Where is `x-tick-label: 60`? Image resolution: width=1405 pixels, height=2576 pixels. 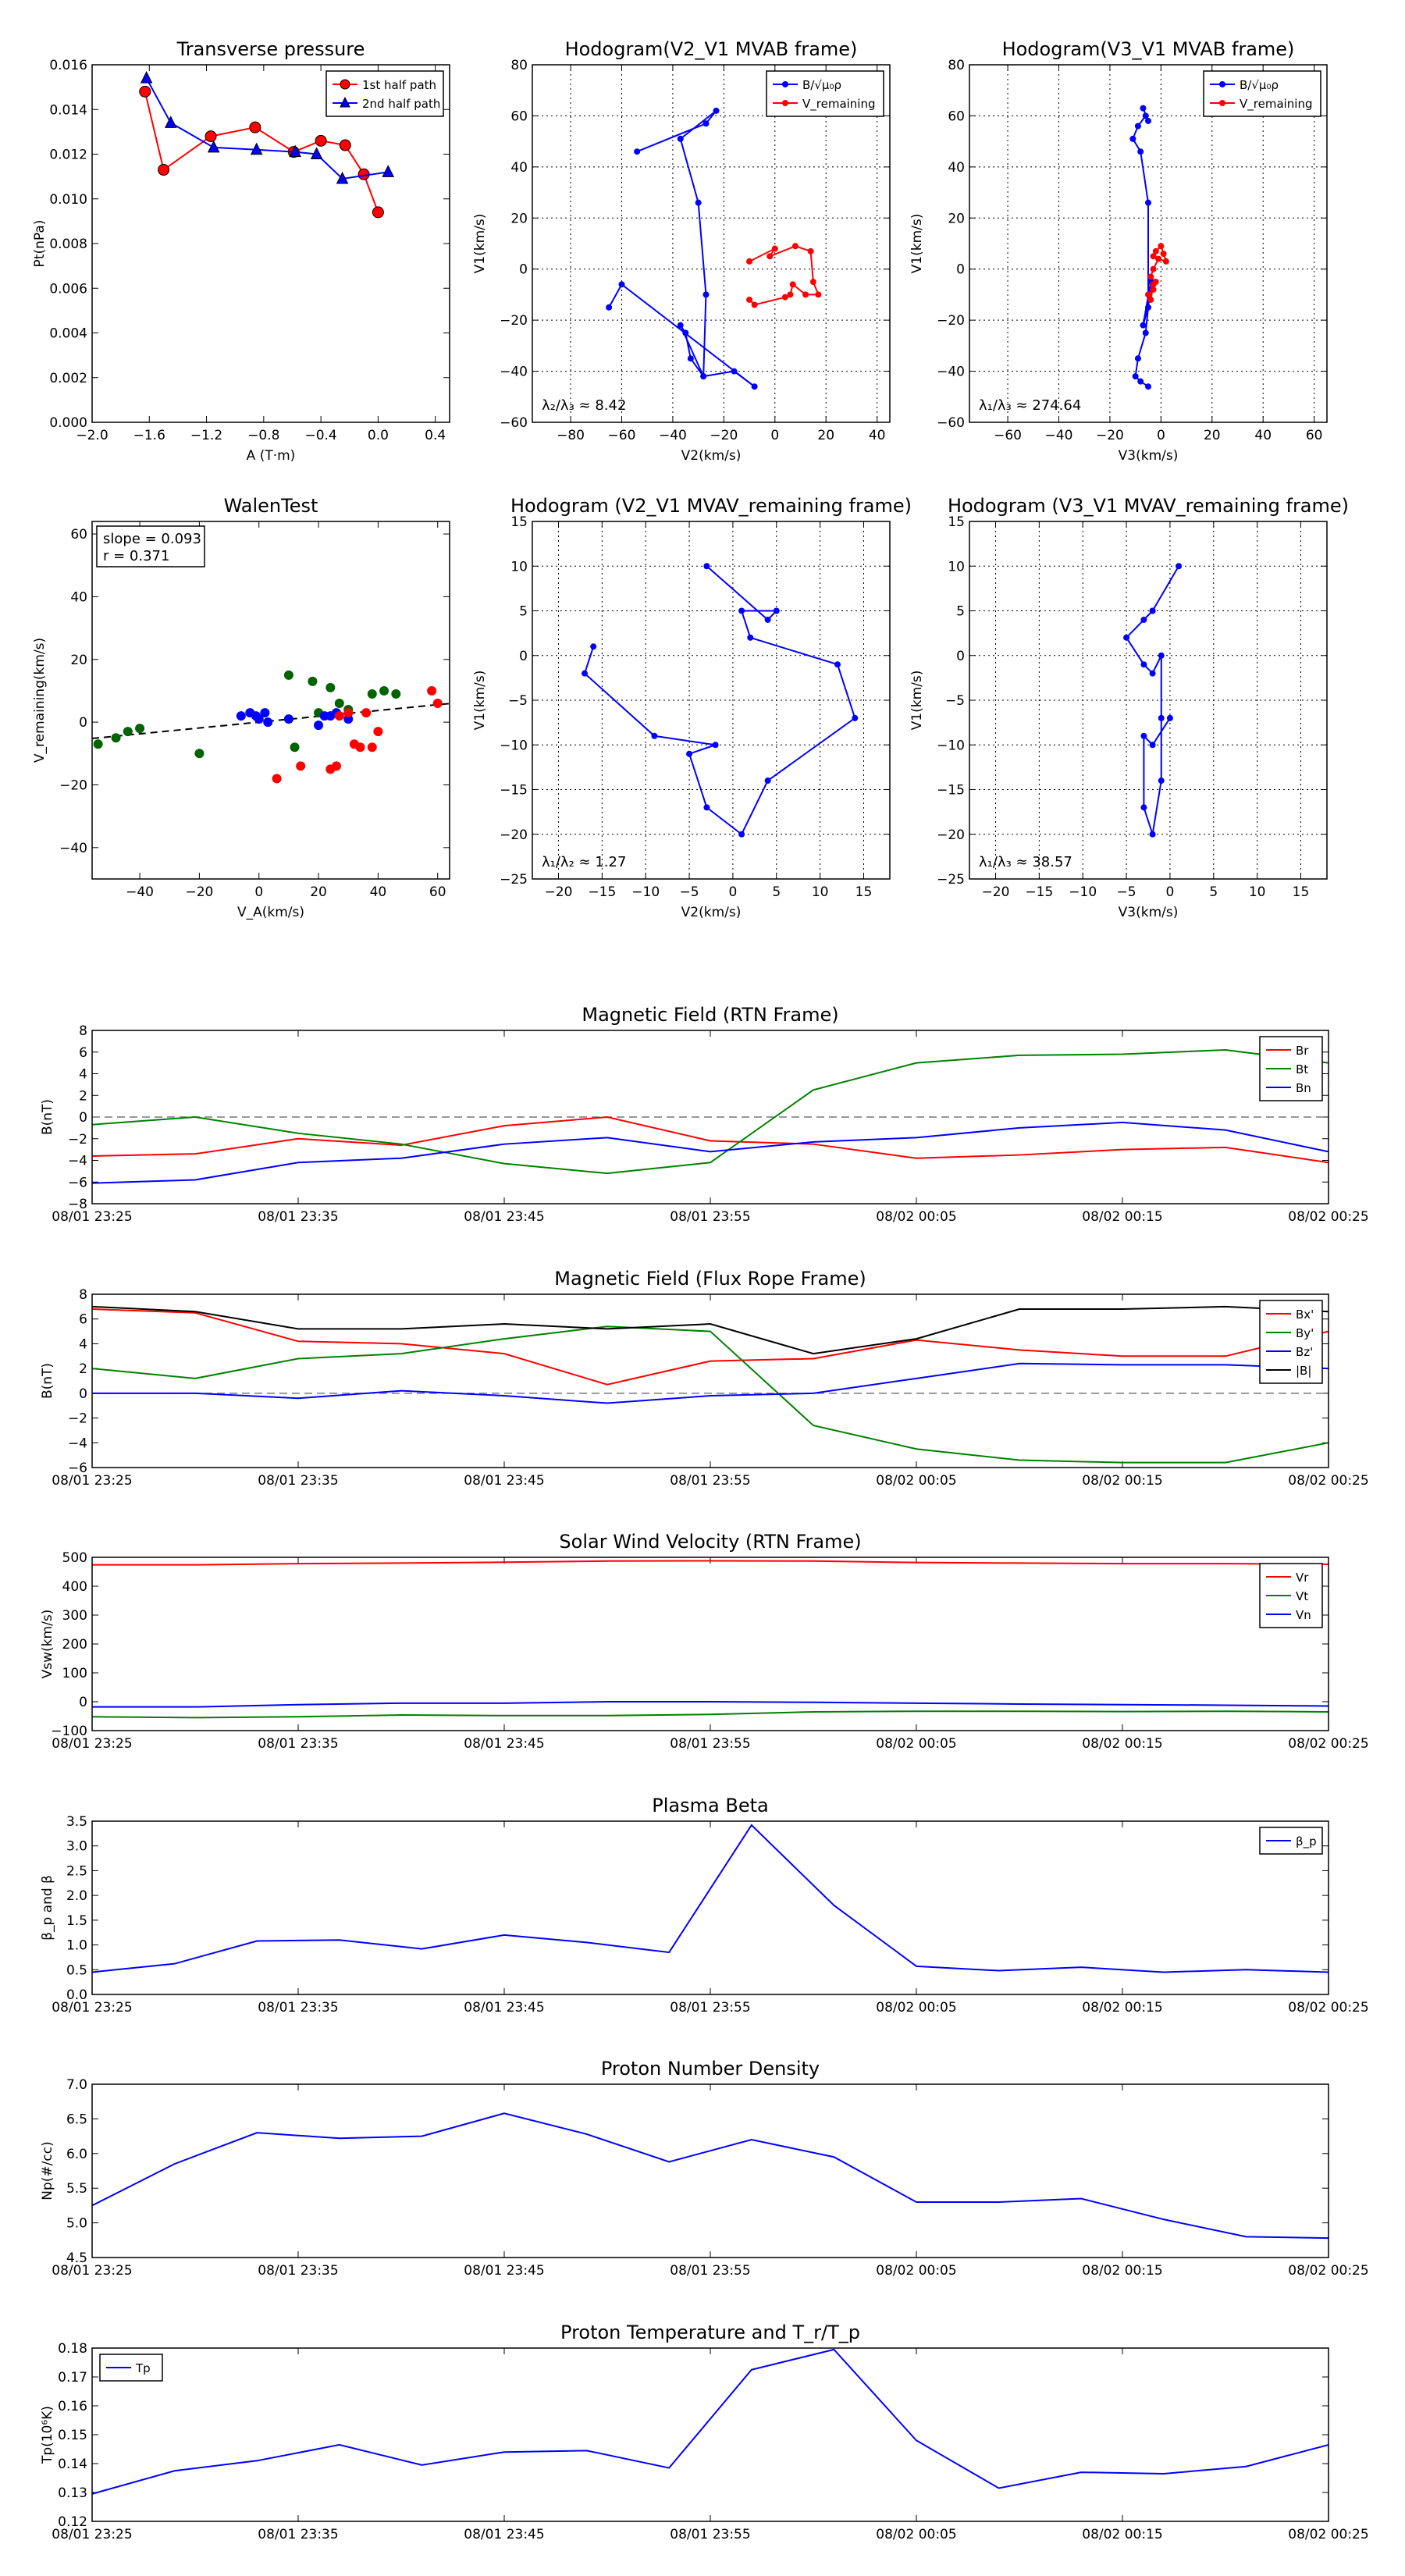
x-tick-label: 60 is located at coordinates (438, 892).